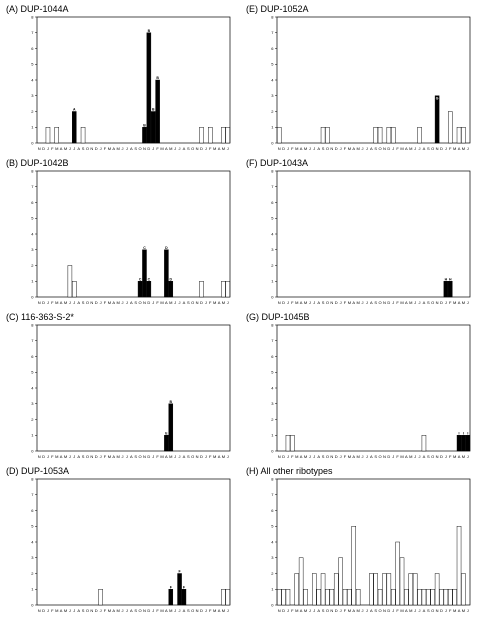 This screenshot has height=617, width=480. What do you see at coordinates (277, 163) in the screenshot?
I see `panel-title: (F) DUP-1043A` at bounding box center [277, 163].